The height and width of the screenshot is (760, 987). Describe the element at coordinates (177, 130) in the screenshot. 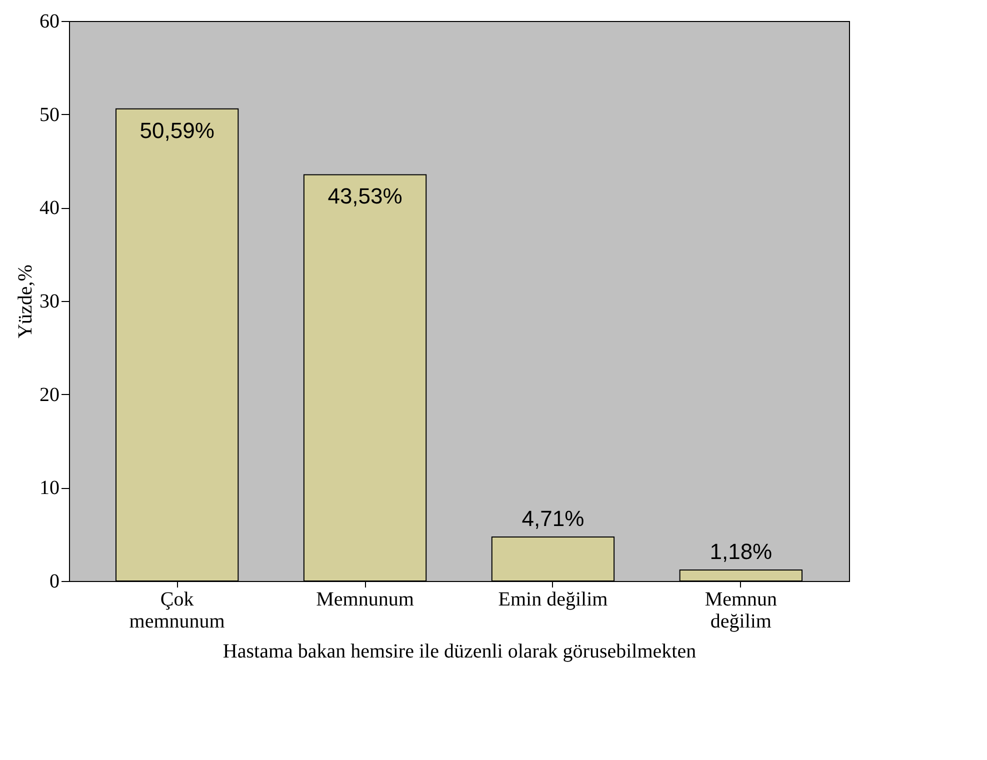

I see `data-label: 50,59%` at that location.